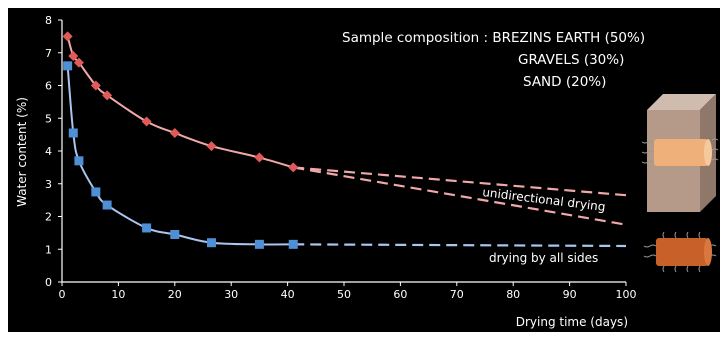  Describe the element at coordinates (22, 152) in the screenshot. I see `y-axis-title: Water content (%)` at that location.